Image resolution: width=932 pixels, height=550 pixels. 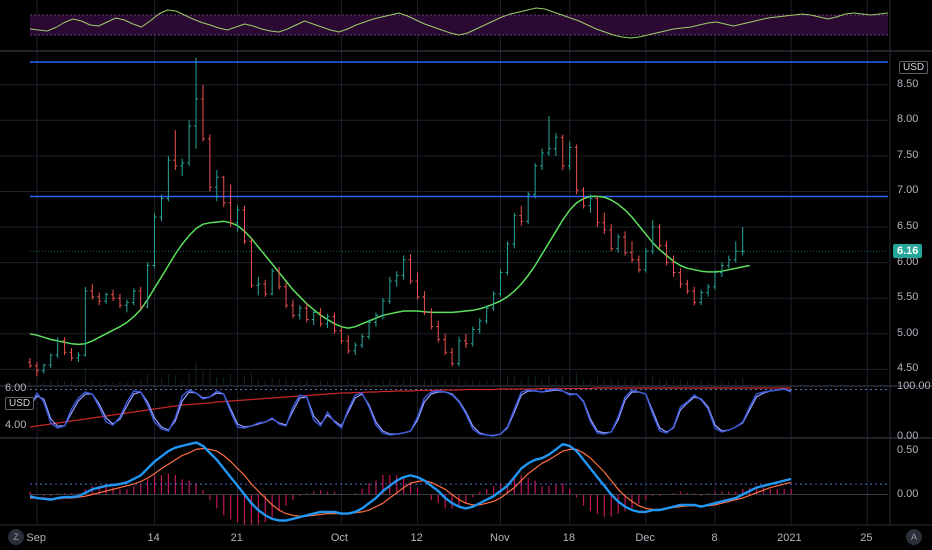 I want to click on time-tick-label: 12, so click(x=416, y=538).